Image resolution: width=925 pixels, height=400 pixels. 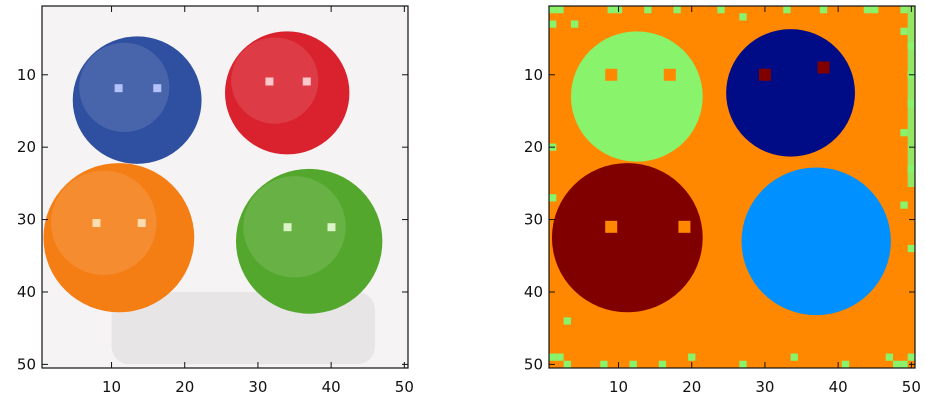 What do you see at coordinates (911, 96) in the screenshot?
I see `noise-edge-strip` at bounding box center [911, 96].